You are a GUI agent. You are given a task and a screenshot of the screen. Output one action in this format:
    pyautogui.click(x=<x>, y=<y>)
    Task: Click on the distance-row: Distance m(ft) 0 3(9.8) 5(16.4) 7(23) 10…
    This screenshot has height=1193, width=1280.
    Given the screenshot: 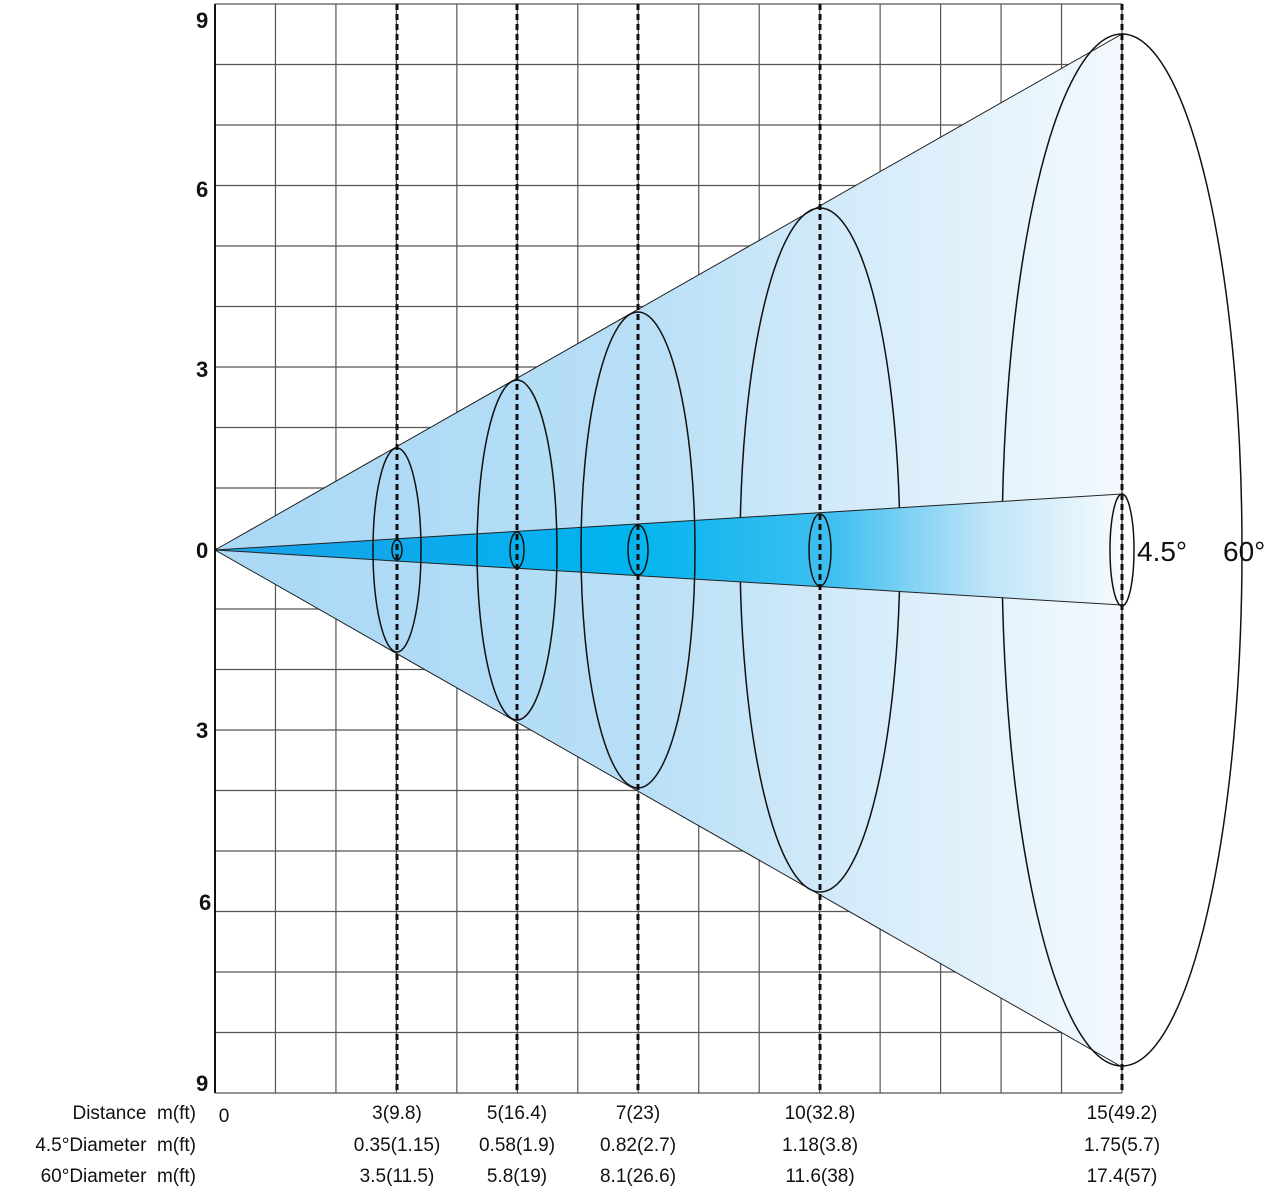 What is the action you would take?
    pyautogui.click(x=614, y=1115)
    